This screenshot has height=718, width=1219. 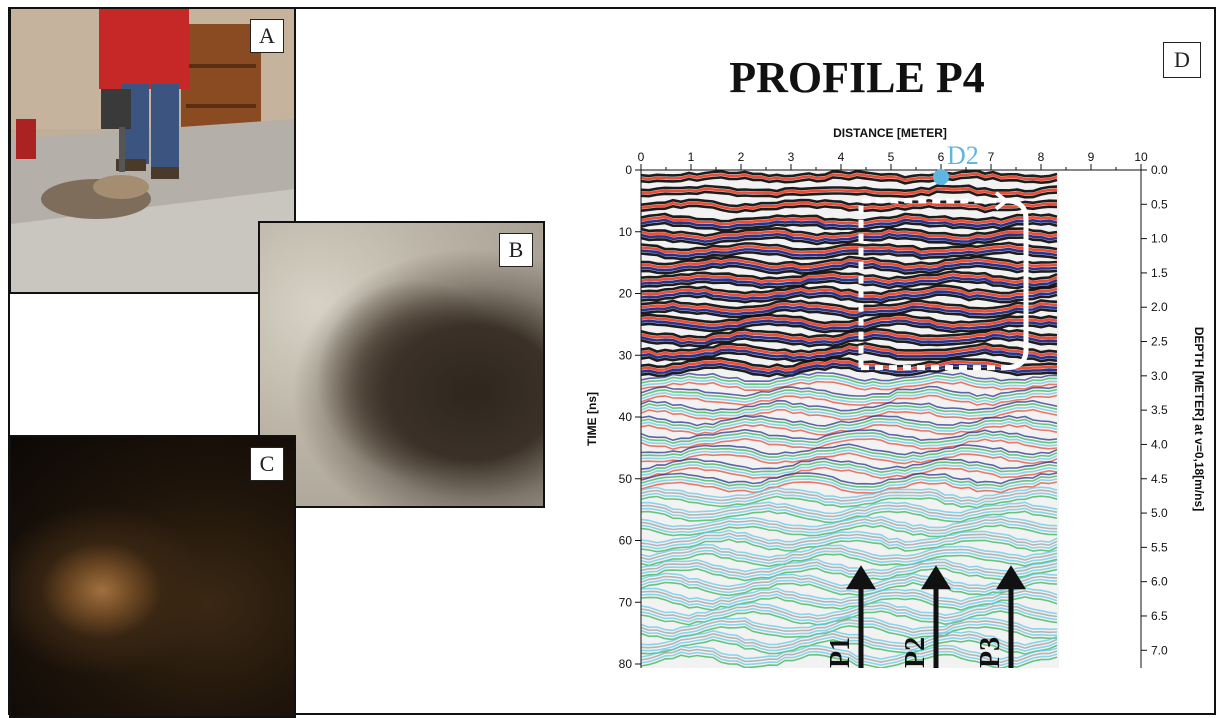 I want to click on y2-tick-label: 3.5, so click(x=1159, y=410).